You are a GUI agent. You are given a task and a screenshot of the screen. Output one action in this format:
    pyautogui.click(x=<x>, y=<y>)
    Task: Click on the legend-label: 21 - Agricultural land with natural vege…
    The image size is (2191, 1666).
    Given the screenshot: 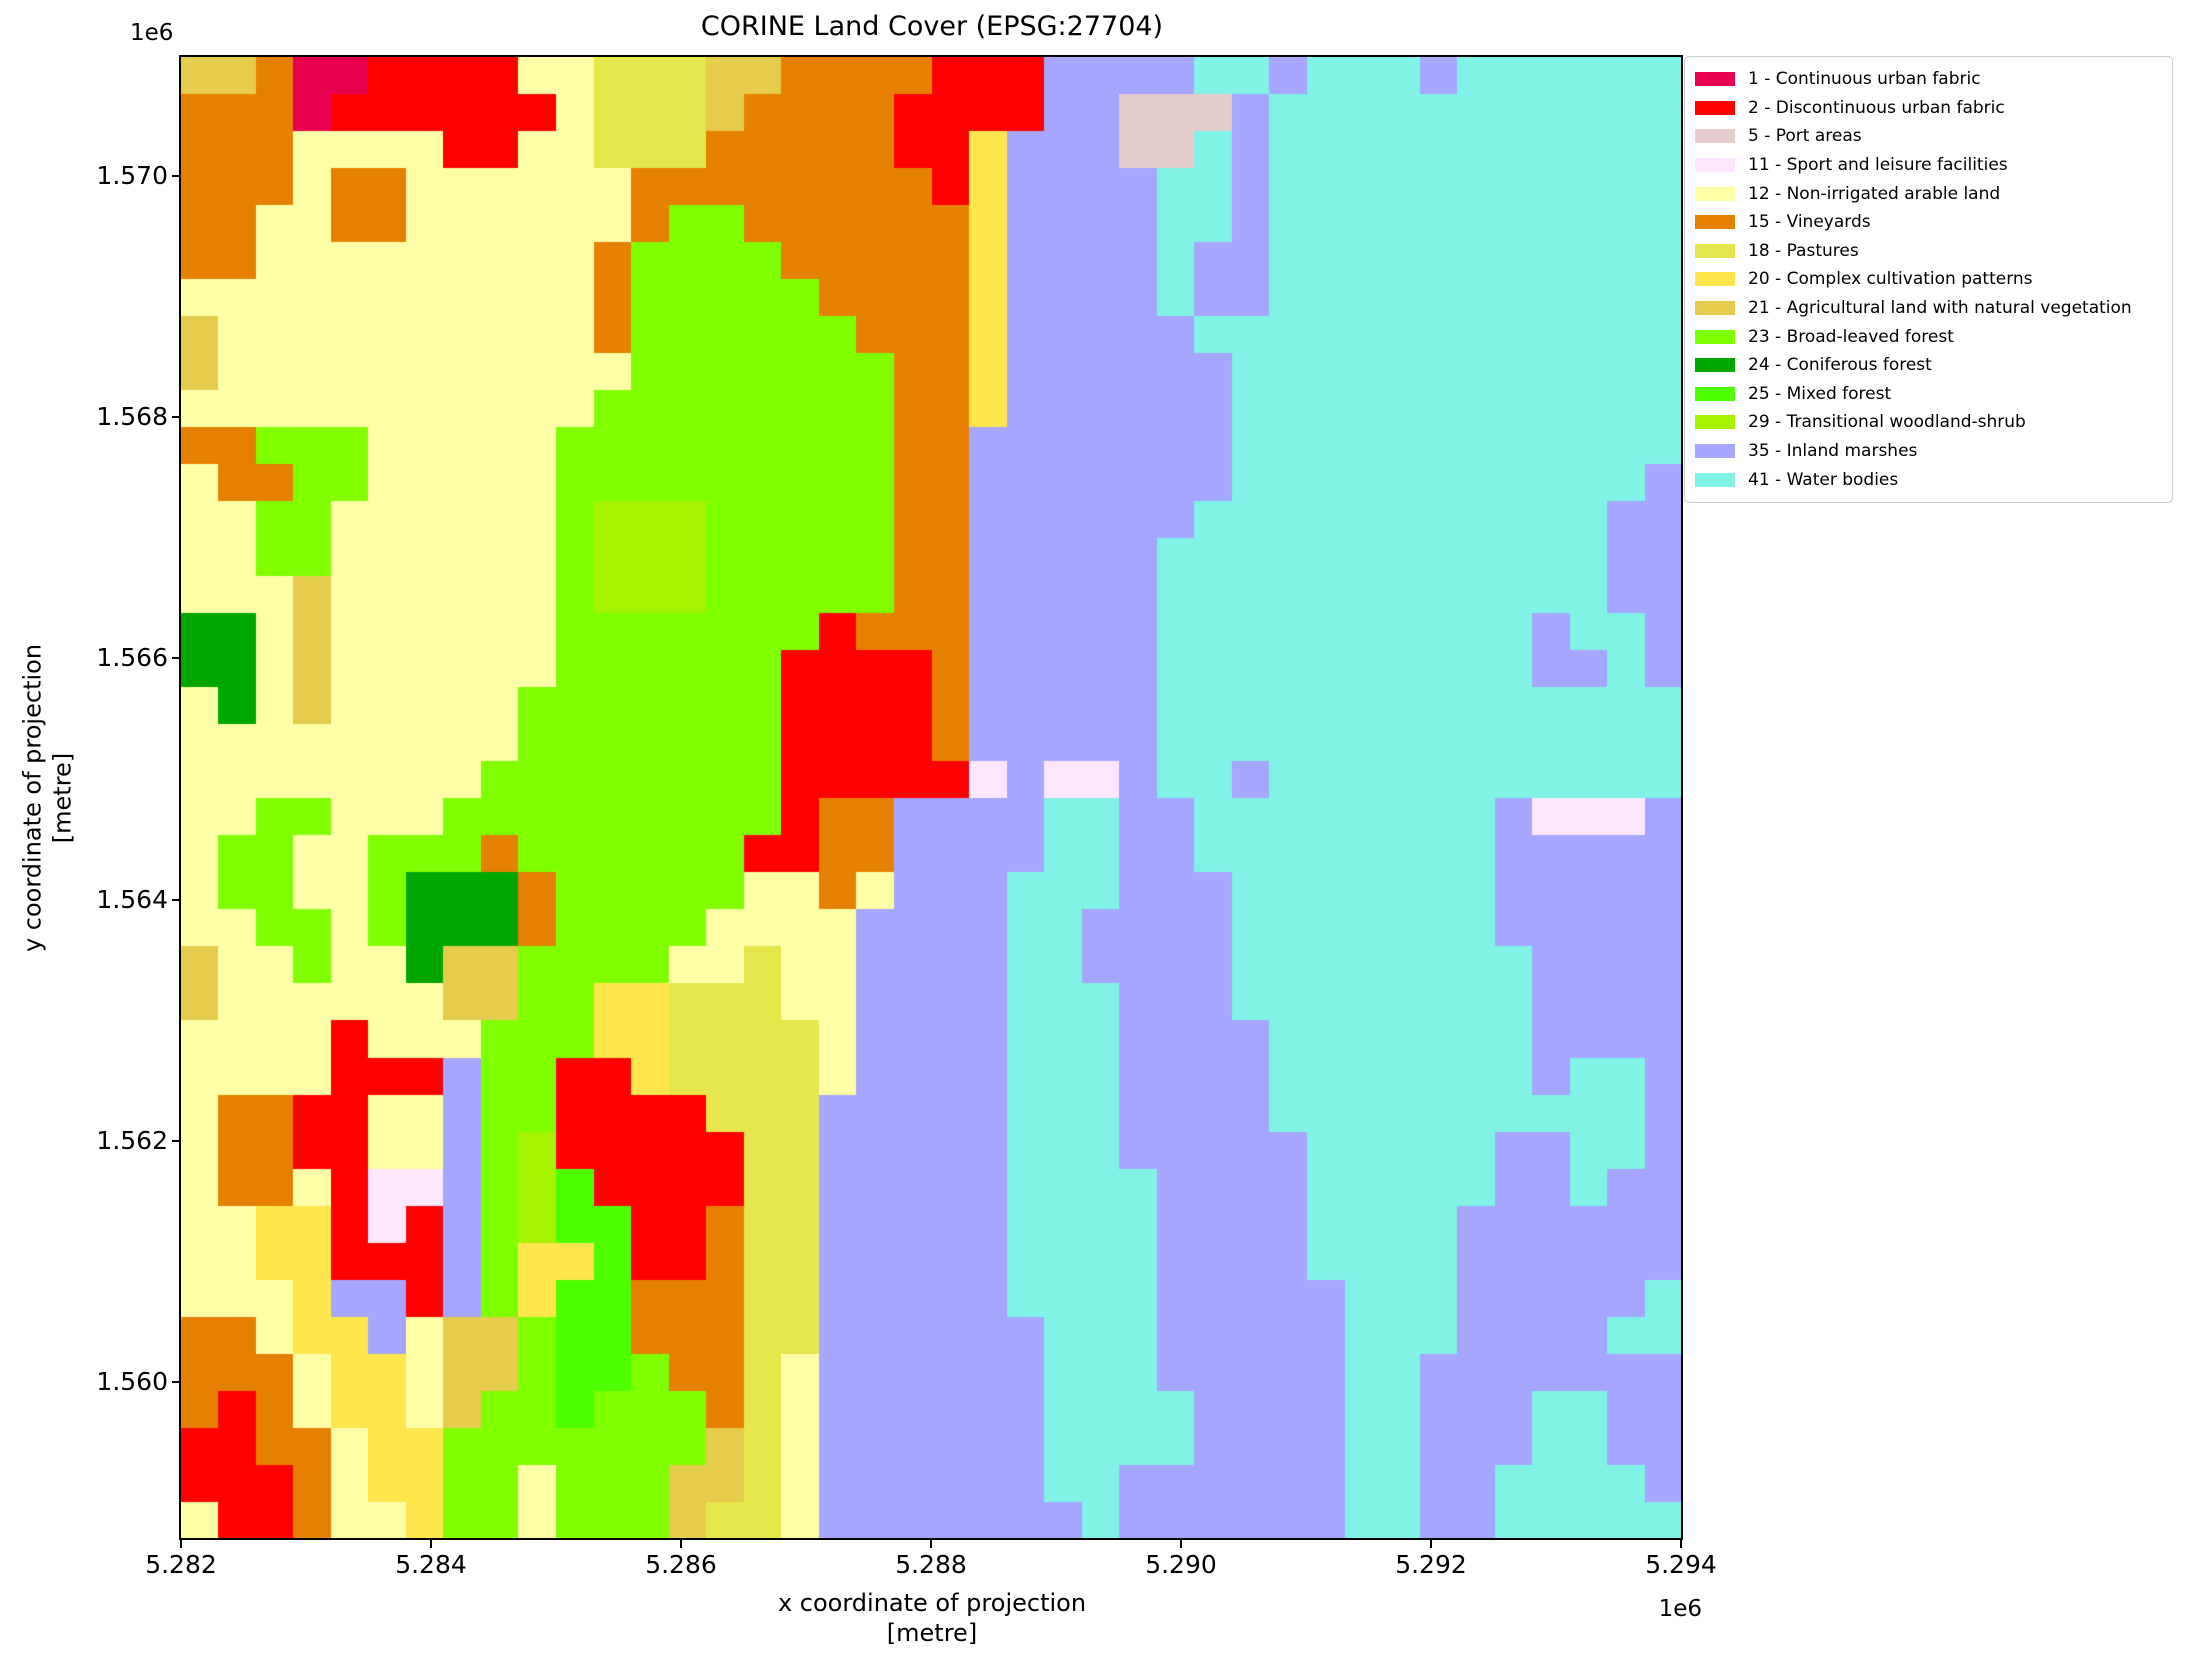 What is the action you would take?
    pyautogui.click(x=1940, y=308)
    